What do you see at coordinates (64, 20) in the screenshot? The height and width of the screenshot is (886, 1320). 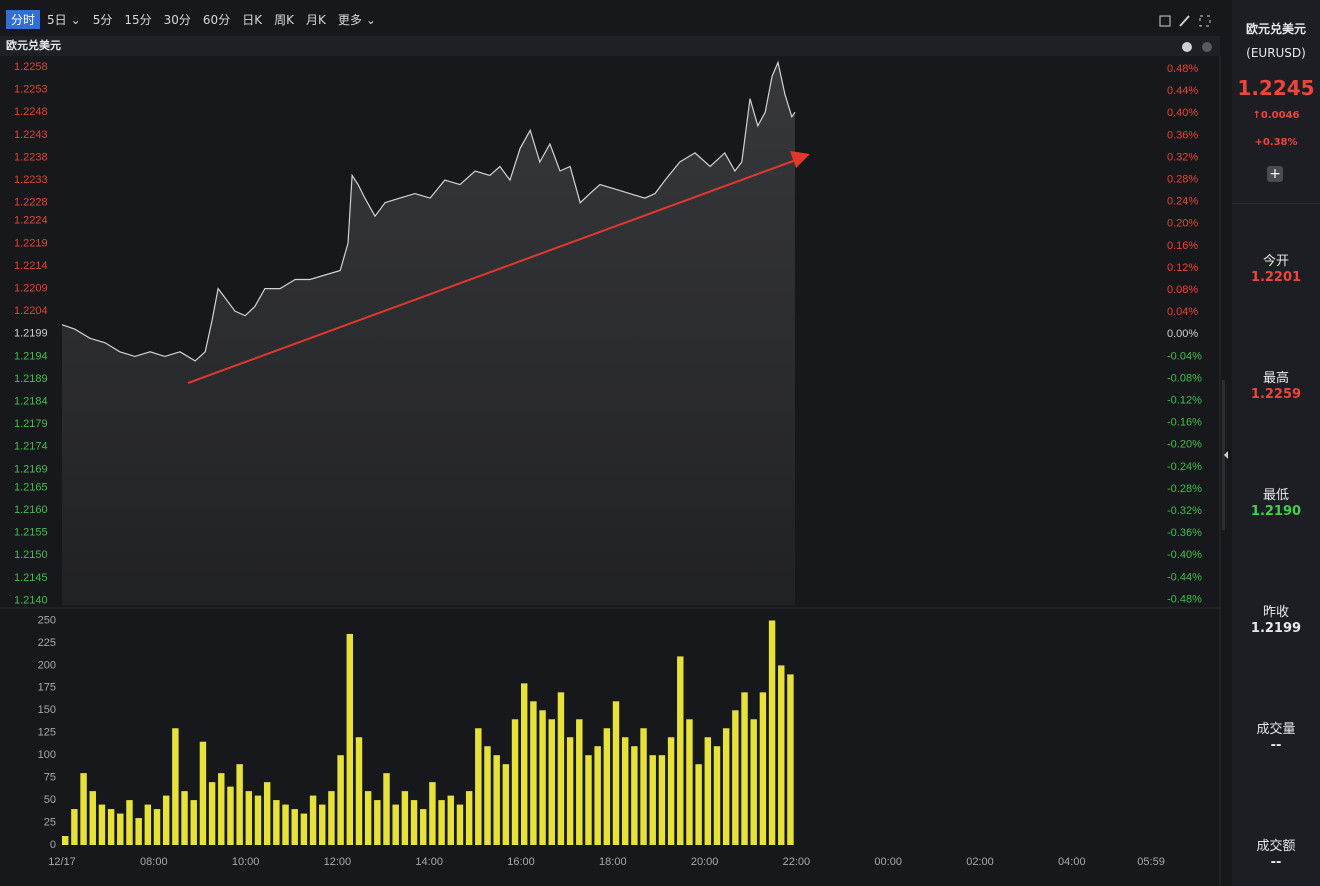 I see `tab: 5日 ⌄` at bounding box center [64, 20].